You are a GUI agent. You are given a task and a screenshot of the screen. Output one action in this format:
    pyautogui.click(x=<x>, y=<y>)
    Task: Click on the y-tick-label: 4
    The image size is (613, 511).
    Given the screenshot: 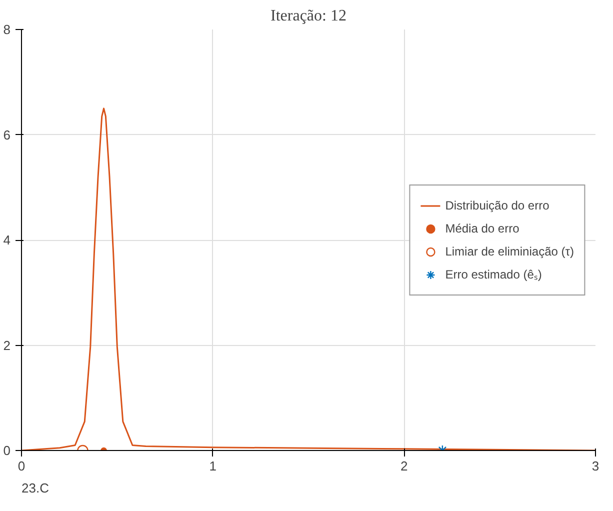 What is the action you would take?
    pyautogui.click(x=7, y=240)
    